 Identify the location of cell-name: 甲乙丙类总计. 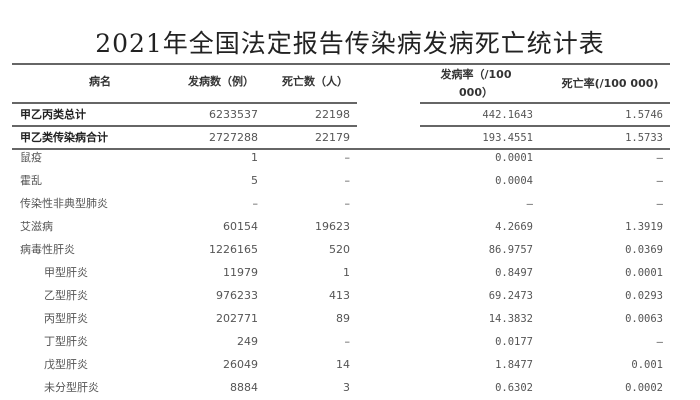
(53, 114).